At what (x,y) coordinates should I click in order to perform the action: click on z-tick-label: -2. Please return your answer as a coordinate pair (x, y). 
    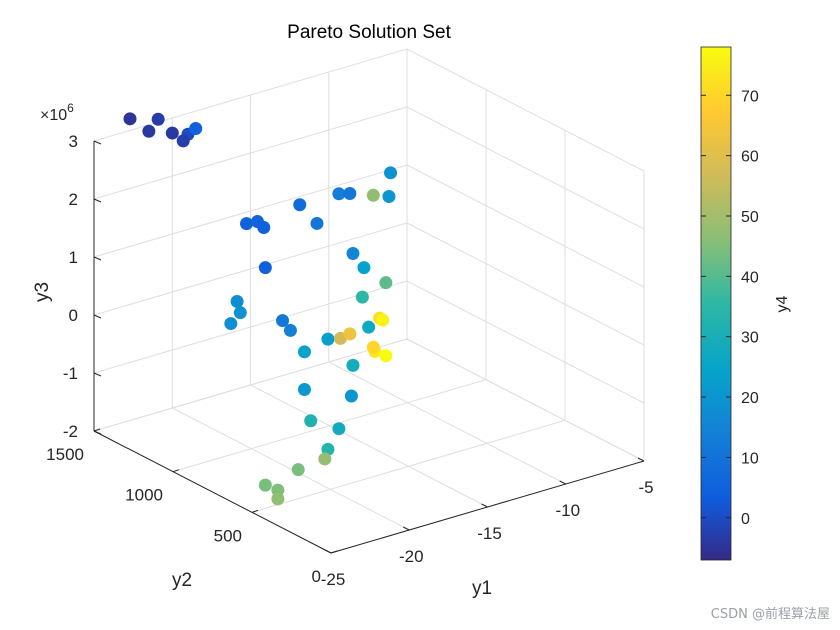
    Looking at the image, I should click on (70, 431).